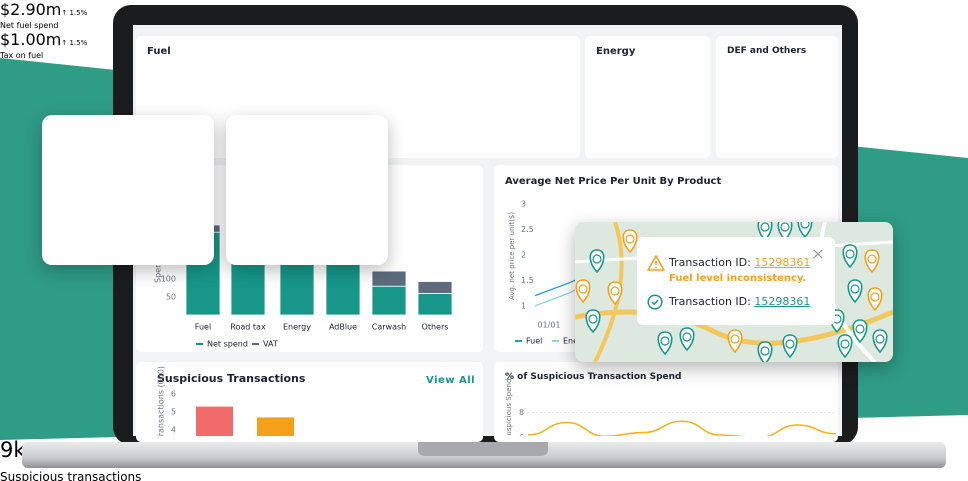  I want to click on metric-label: Net fuel spend, so click(29, 25).